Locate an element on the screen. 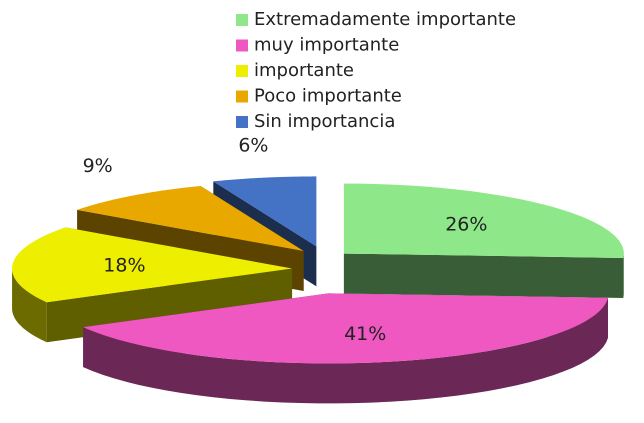  legend-label: muy importante is located at coordinates (326, 45).